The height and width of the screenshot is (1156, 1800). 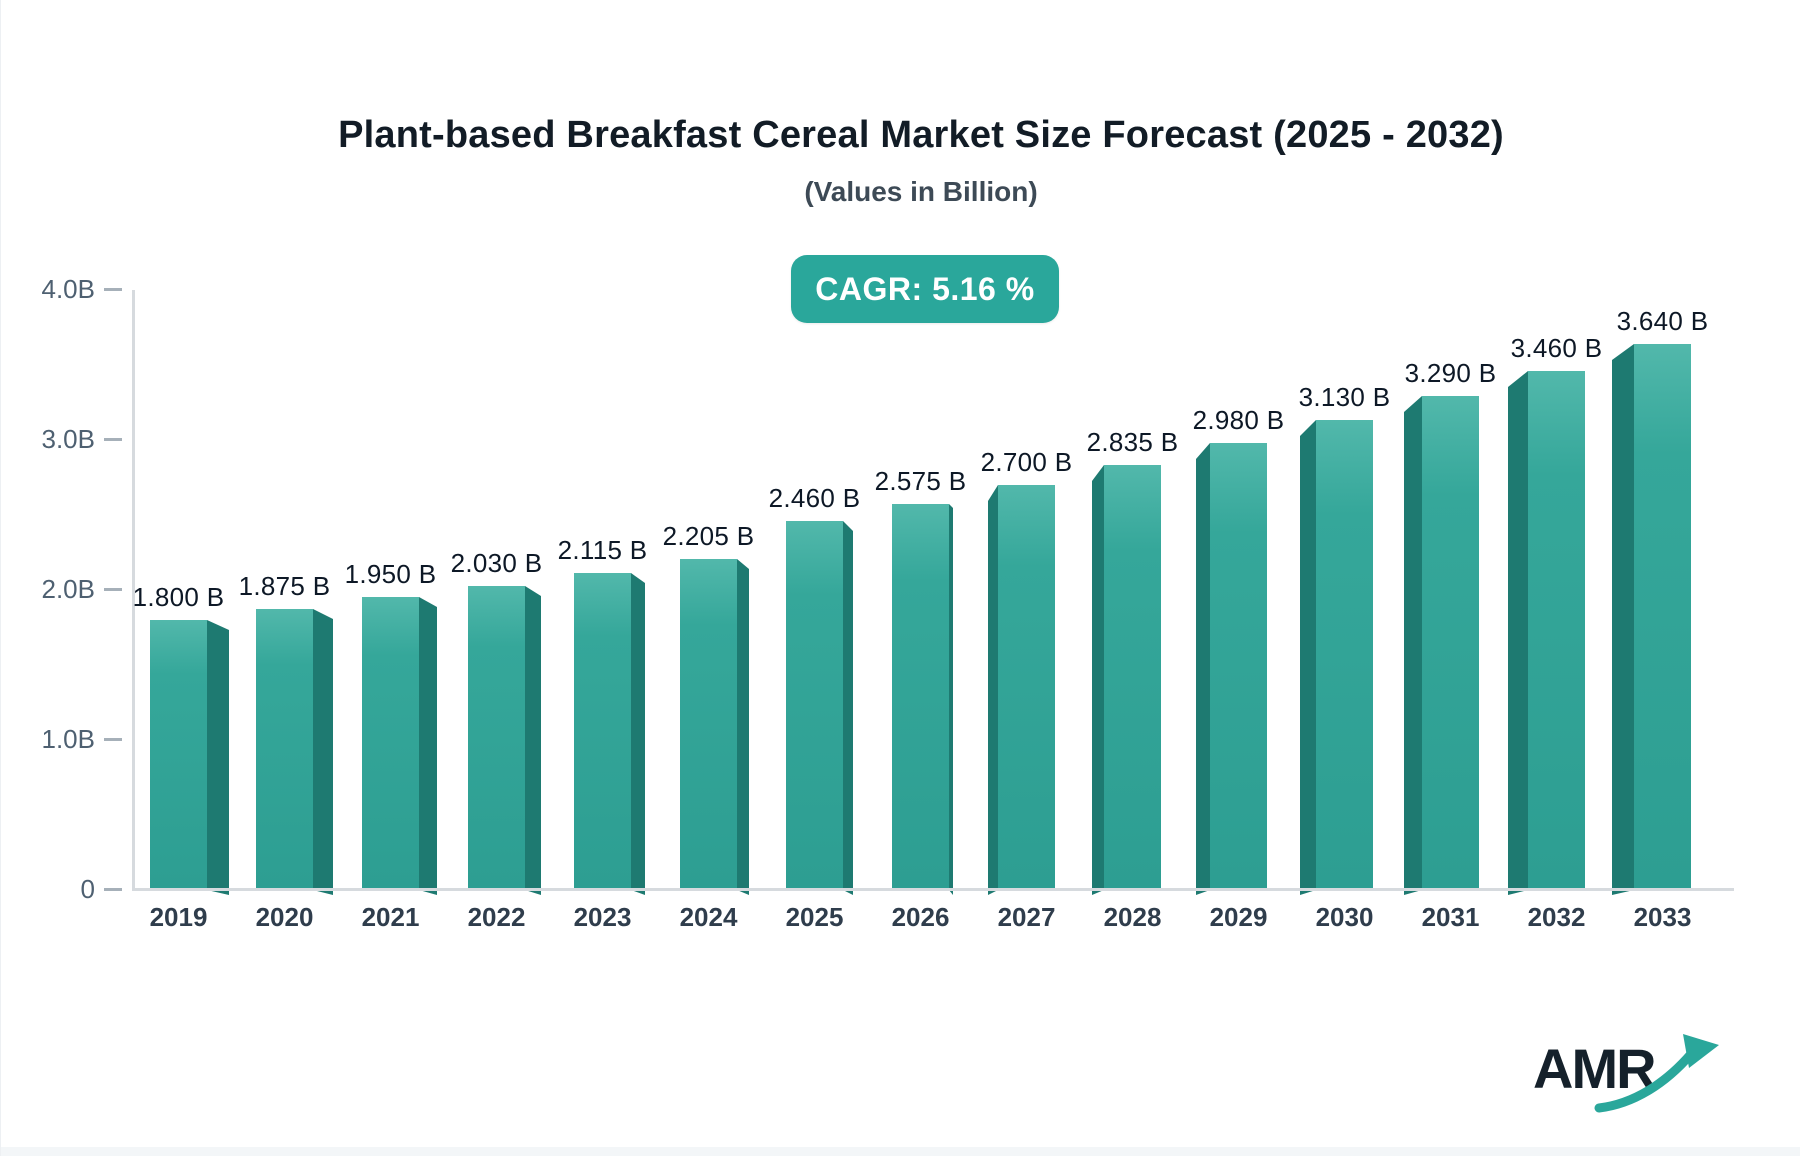 I want to click on x-axis-label: 2022, so click(x=496, y=917).